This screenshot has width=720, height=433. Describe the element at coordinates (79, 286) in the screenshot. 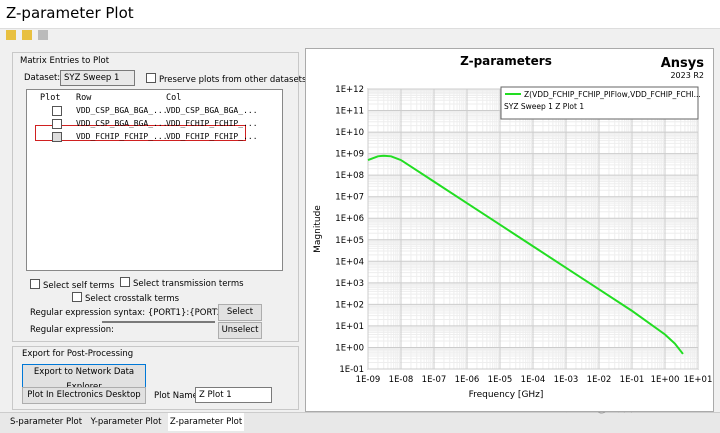

I see `checkbox-label: Select self terms` at that location.